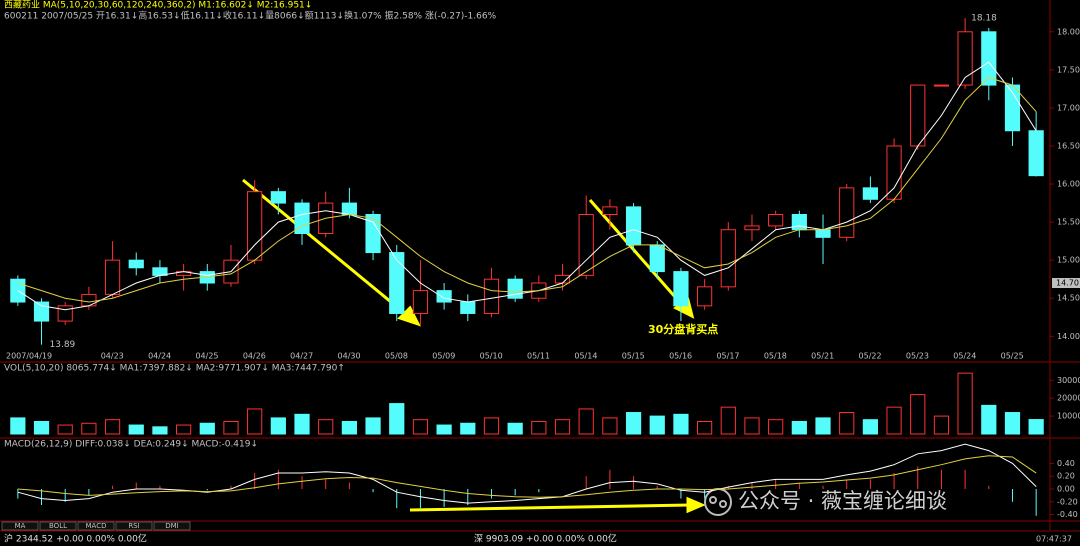 This screenshot has height=546, width=1080. Describe the element at coordinates (917, 356) in the screenshot. I see `x-tick-label: 05/23` at that location.